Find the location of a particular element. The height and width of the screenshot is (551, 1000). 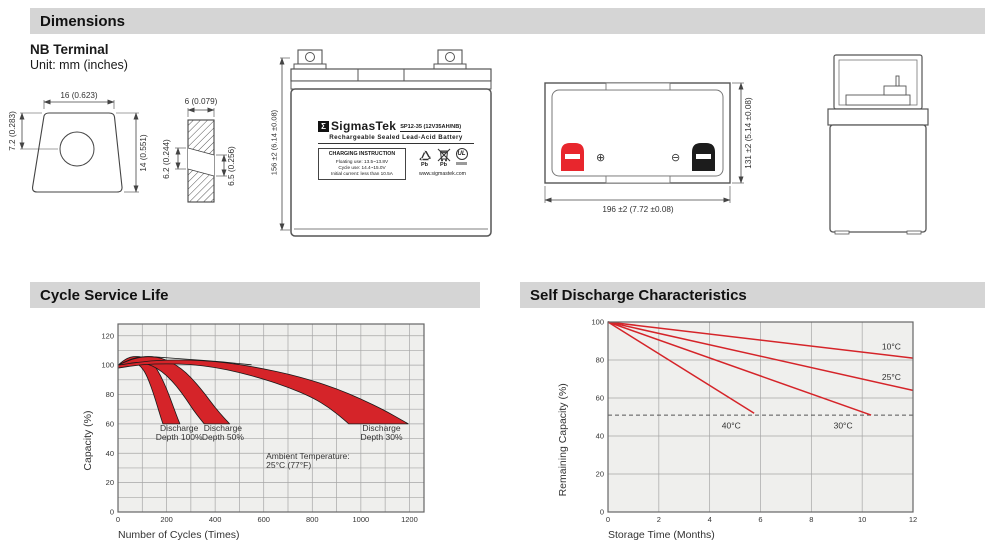

series-line-10-c is located at coordinates (760, 340).